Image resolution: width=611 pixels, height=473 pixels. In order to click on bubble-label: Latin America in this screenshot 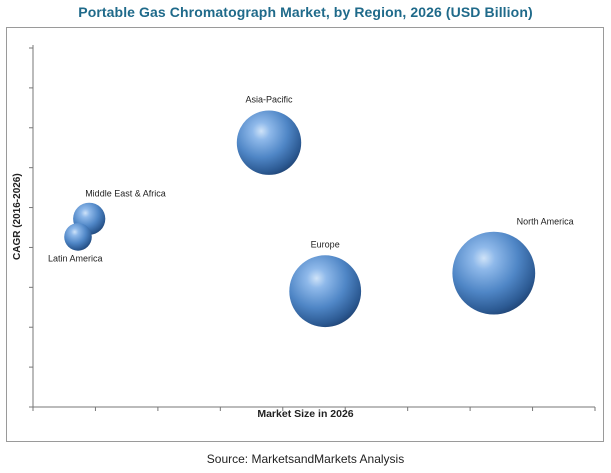, I will do `click(75, 259)`.